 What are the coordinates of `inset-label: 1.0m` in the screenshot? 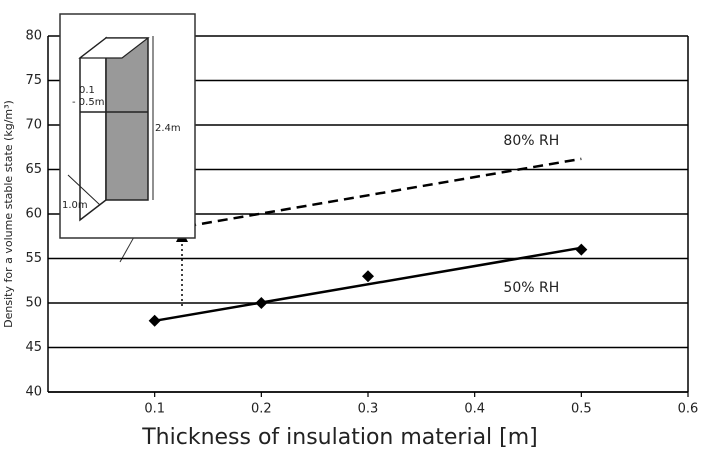 It's located at (75, 205).